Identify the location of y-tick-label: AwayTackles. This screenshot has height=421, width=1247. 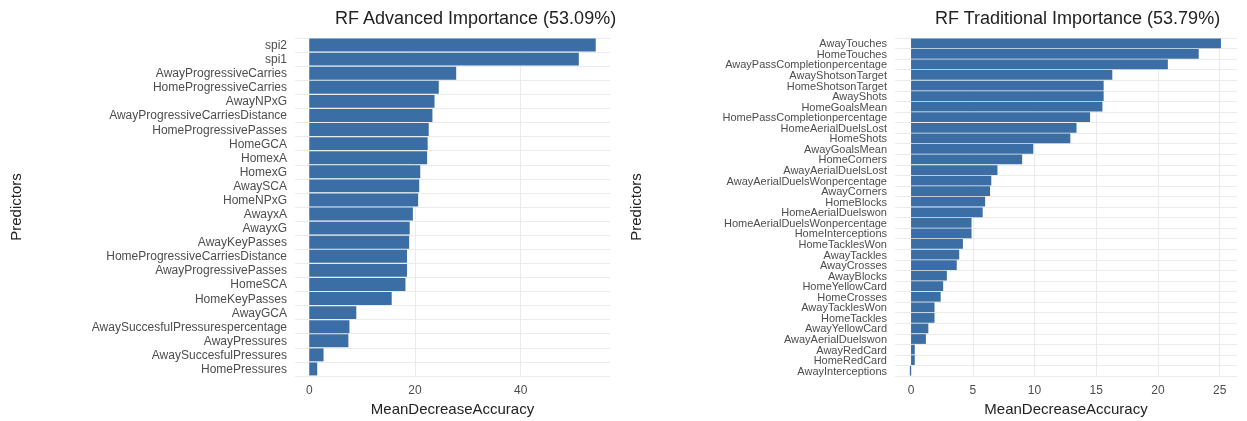
(855, 254).